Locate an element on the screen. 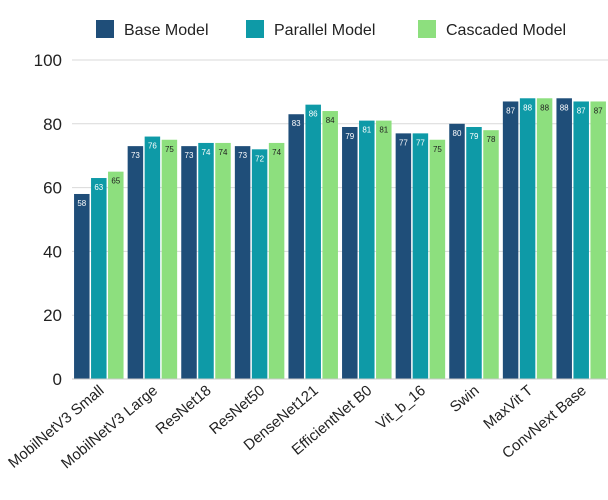  y-tick-label: 20 is located at coordinates (52, 315).